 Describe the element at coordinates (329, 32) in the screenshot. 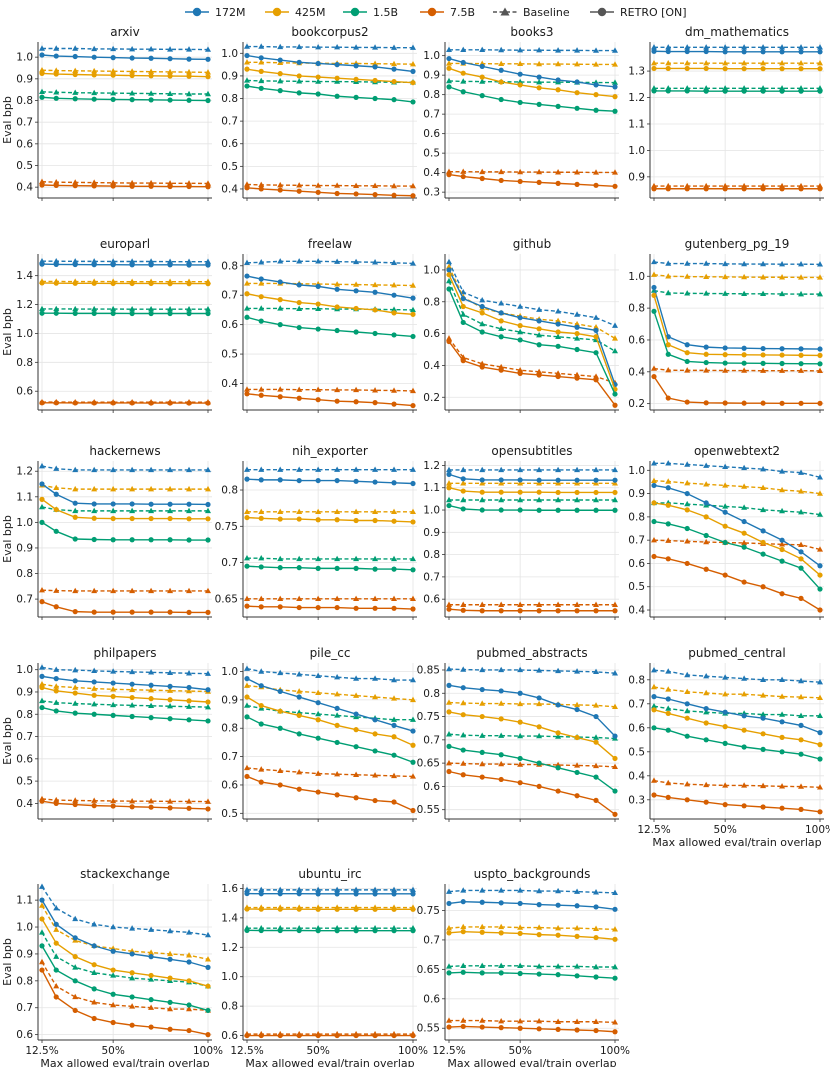

I see `panel-title: bookcorpus2` at that location.